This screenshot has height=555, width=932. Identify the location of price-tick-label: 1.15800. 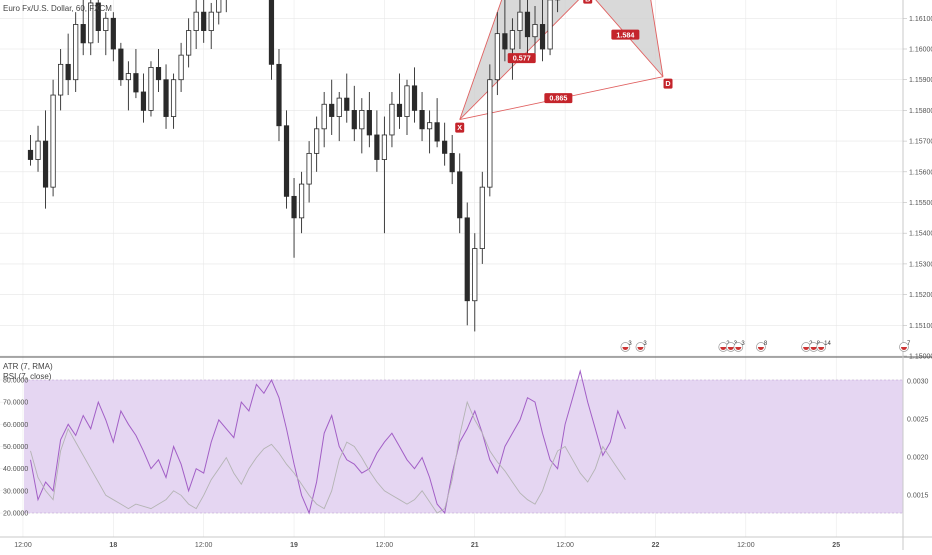
(920, 111).